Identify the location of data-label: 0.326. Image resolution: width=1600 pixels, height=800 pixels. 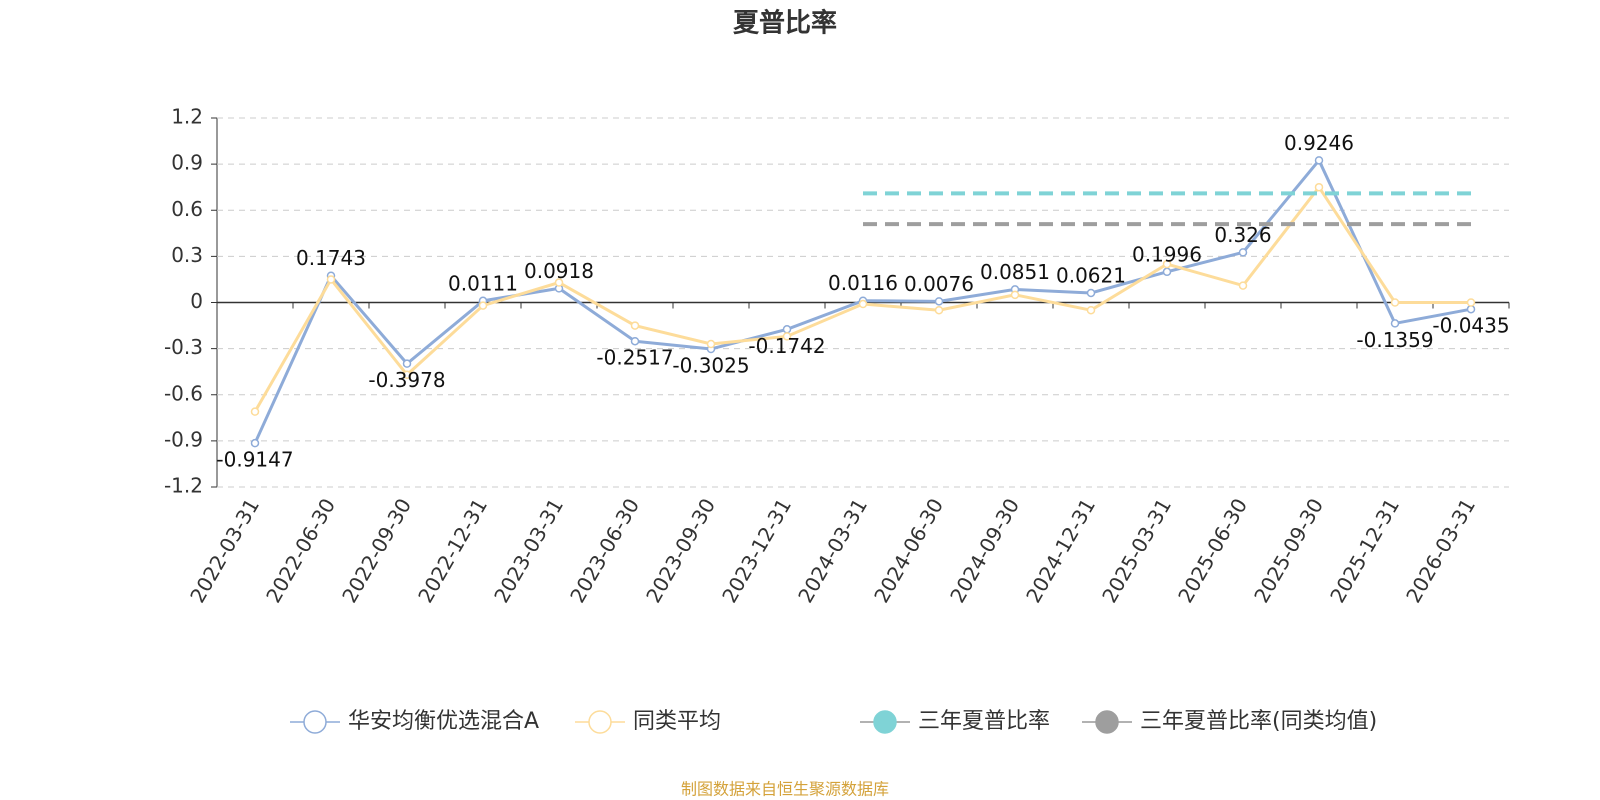
(1242, 235).